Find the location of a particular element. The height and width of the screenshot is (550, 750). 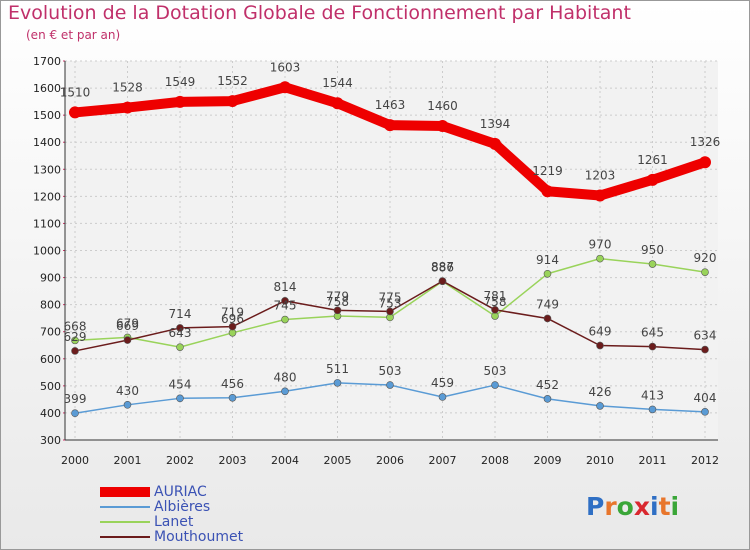

data-label: 1528 is located at coordinates (127, 88).